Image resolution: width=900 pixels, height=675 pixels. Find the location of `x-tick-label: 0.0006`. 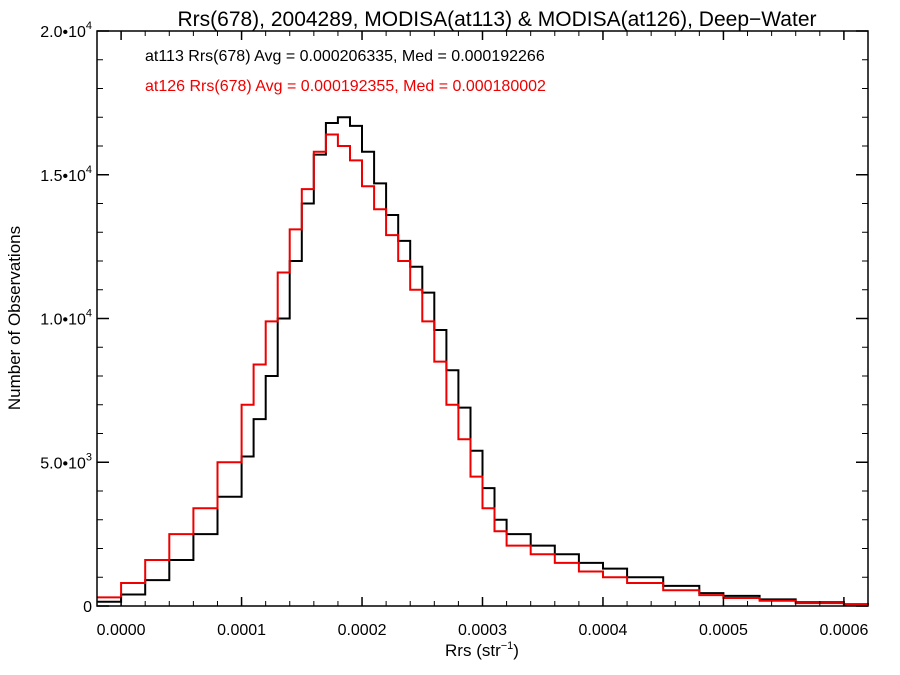

x-tick-label: 0.0006 is located at coordinates (843, 630).